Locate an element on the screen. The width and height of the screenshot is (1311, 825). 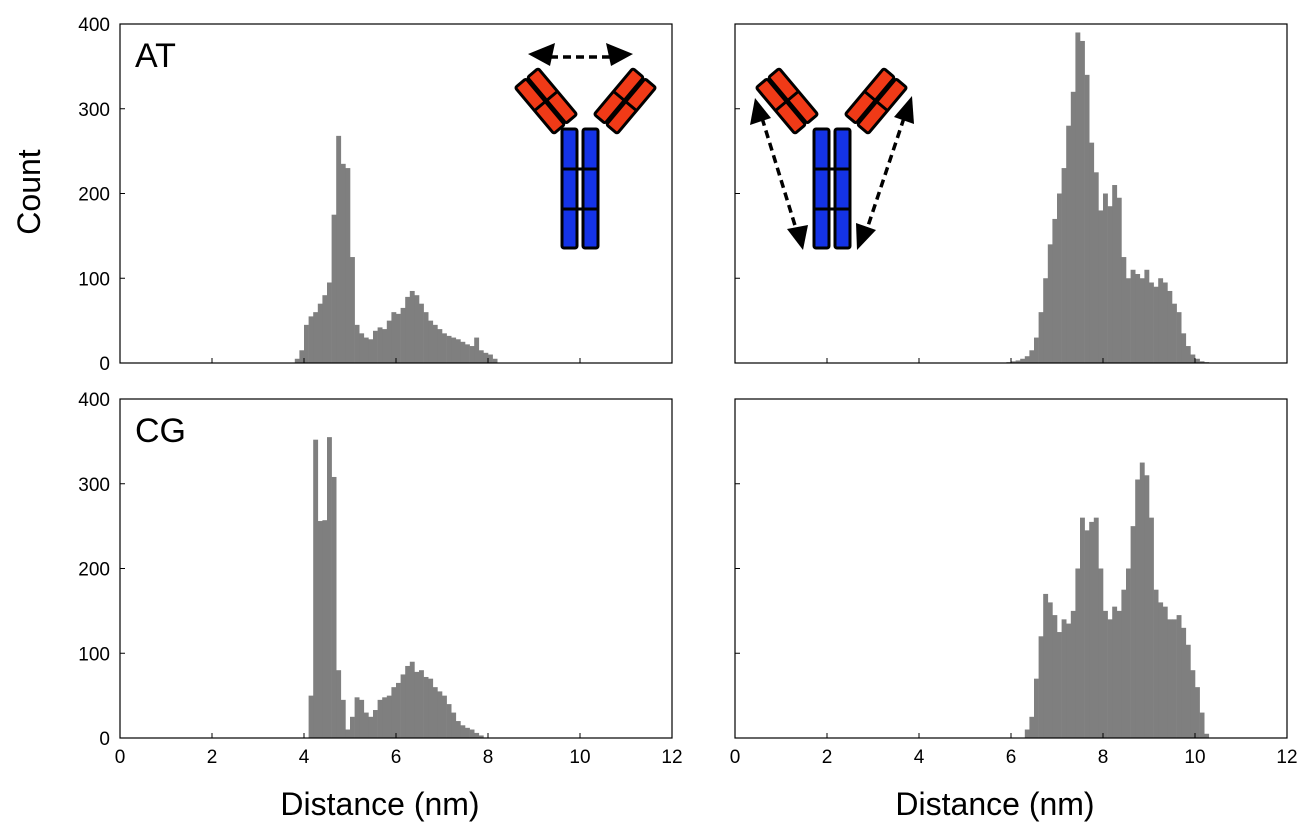
x-tick-label: 12 is located at coordinates (1286, 757).